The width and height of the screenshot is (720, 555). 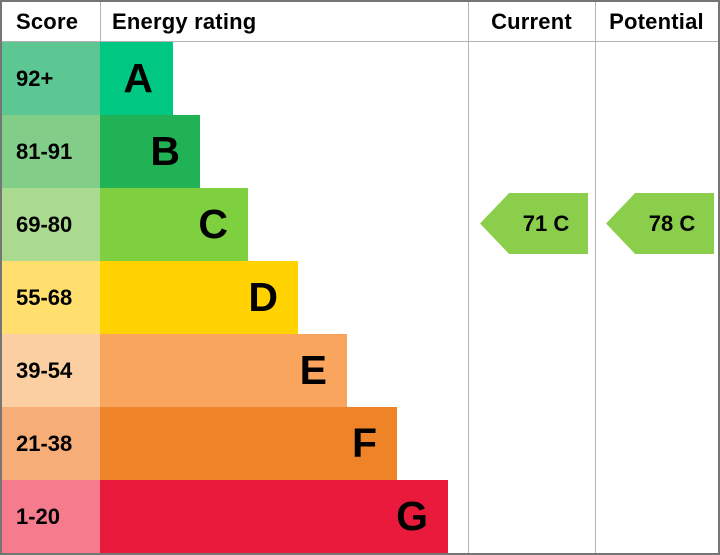 What do you see at coordinates (360, 151) in the screenshot?
I see `band-row-b: 81-91 B` at bounding box center [360, 151].